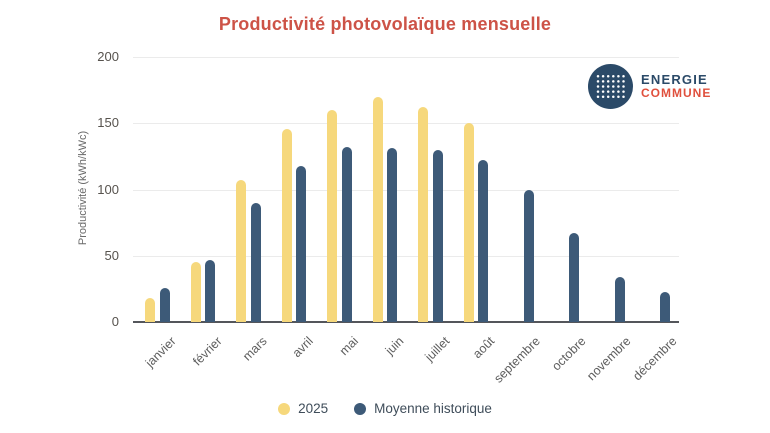 The image size is (770, 433). Describe the element at coordinates (609, 359) in the screenshot. I see `x-tick-label: novembre` at that location.